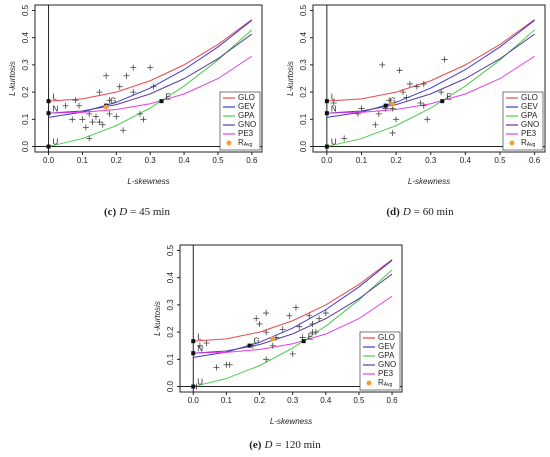 The width and height of the screenshot is (550, 457). What do you see at coordinates (273, 339) in the screenshot?
I see `ravg-point` at bounding box center [273, 339].